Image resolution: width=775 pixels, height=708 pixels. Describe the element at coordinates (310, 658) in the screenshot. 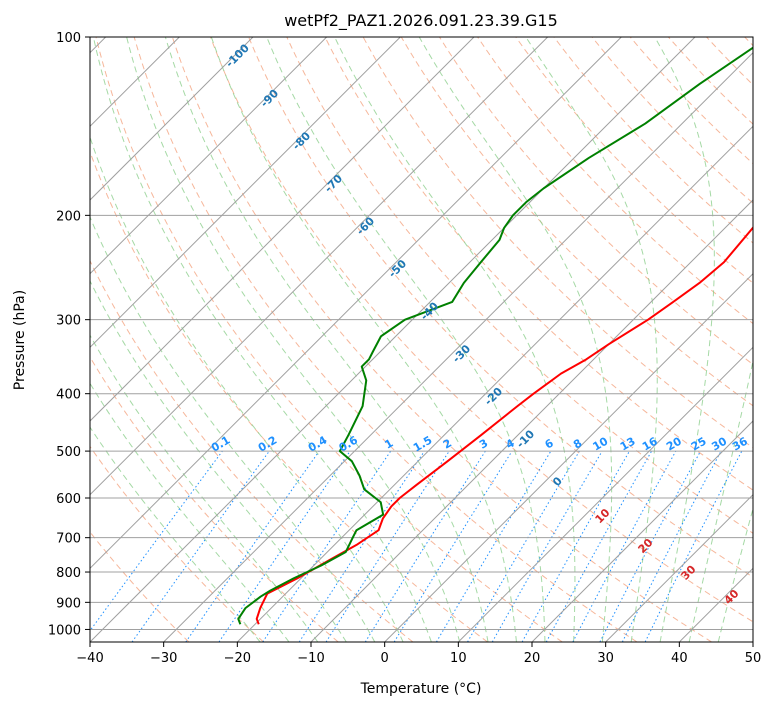

I see `x-tick-label: −10` at that location.